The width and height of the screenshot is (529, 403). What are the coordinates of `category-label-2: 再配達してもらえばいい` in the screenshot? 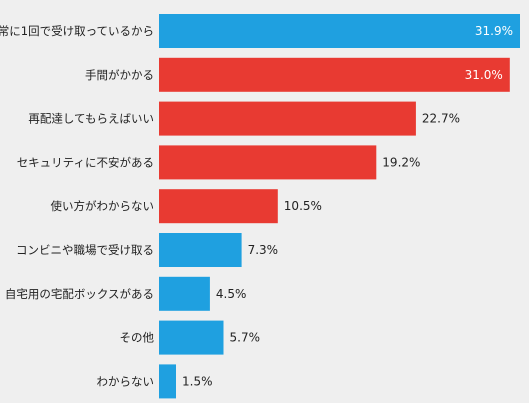 It's located at (91, 119).